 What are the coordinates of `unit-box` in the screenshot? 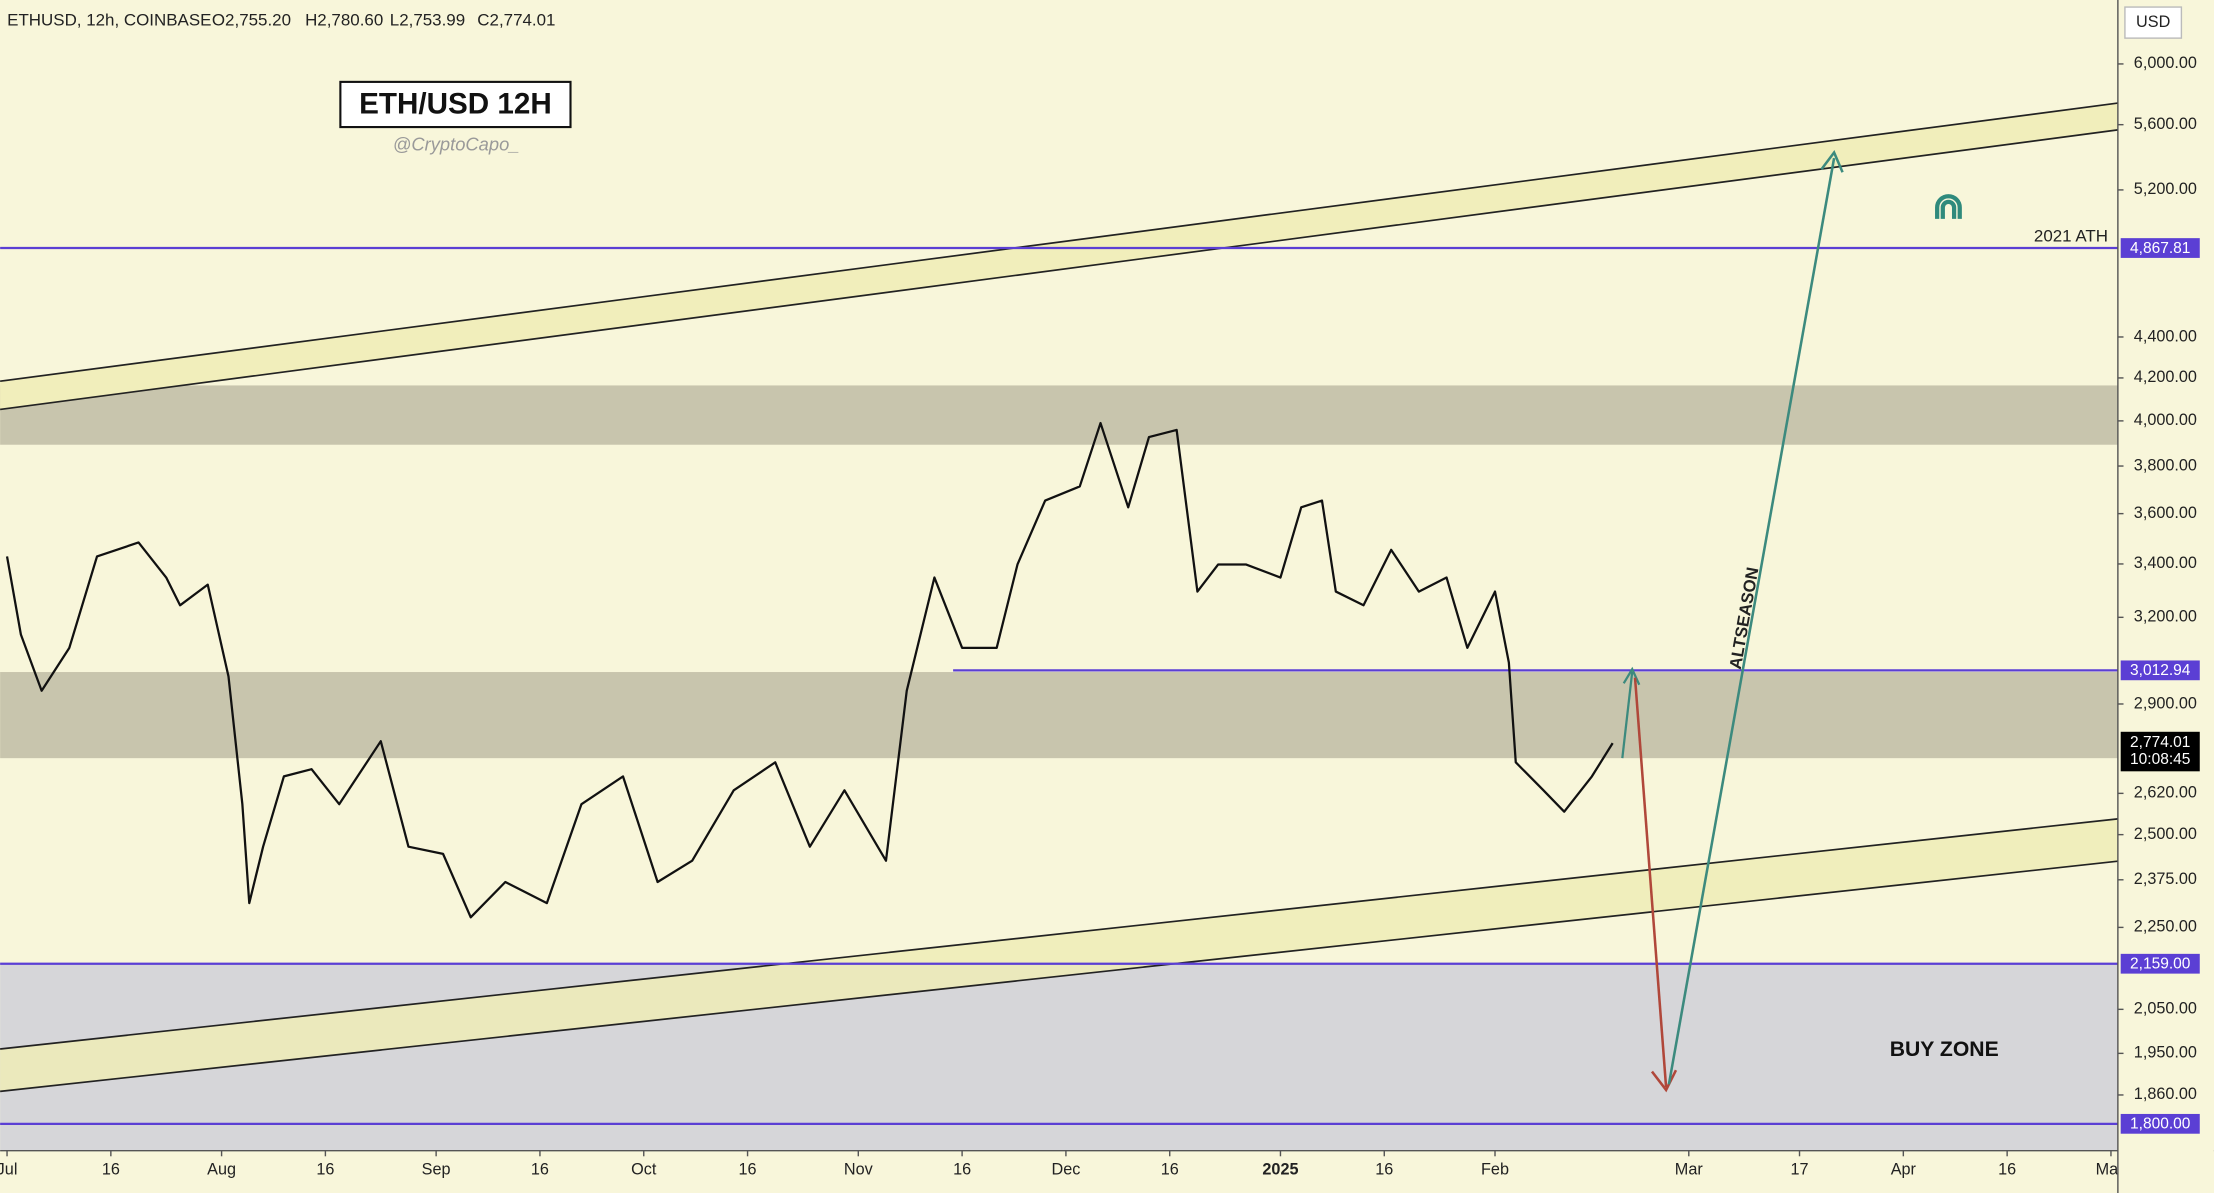 It's located at (2153, 22).